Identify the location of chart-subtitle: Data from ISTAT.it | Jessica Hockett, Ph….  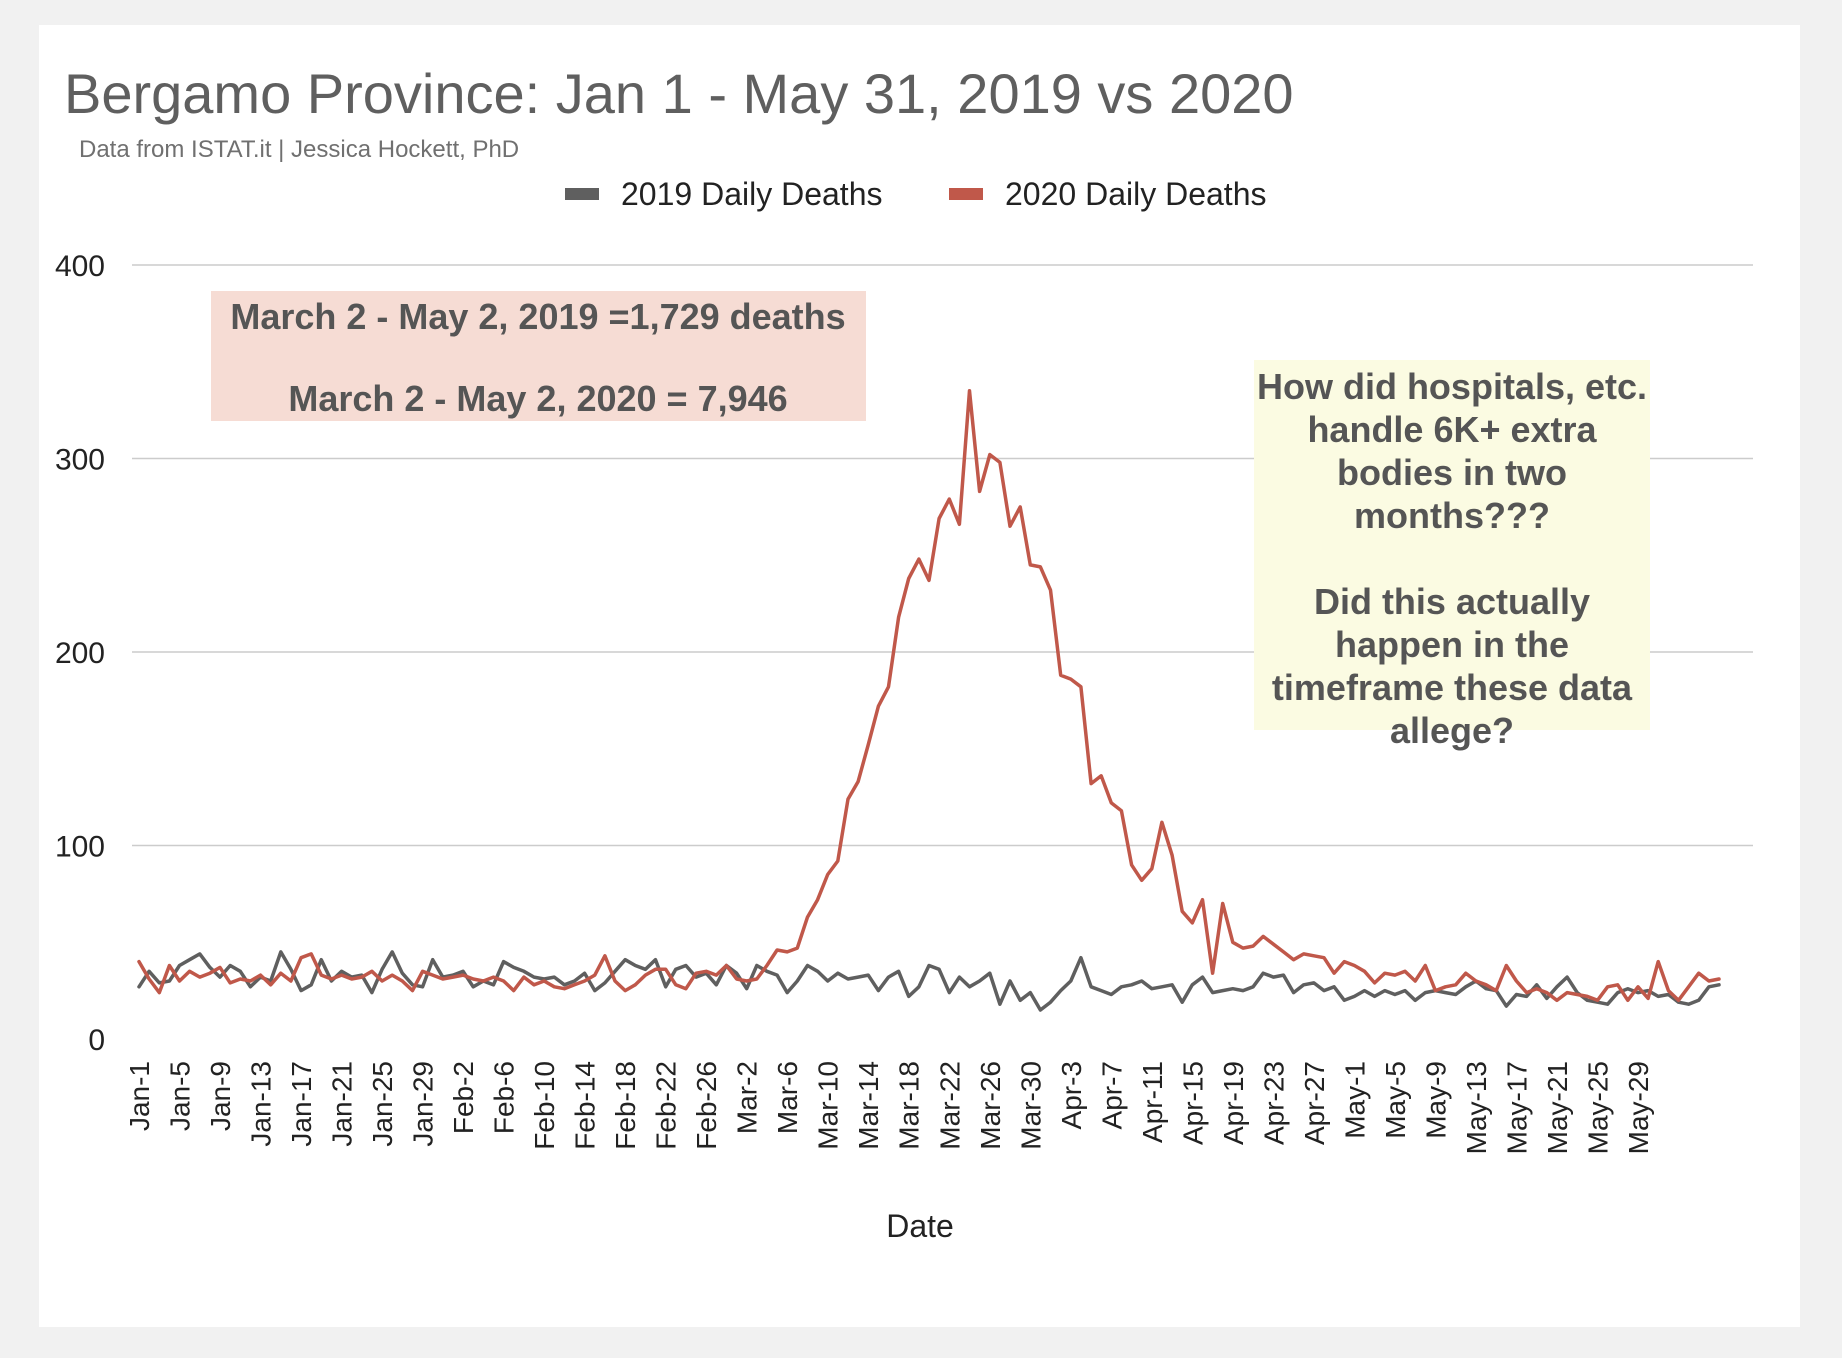
(299, 149).